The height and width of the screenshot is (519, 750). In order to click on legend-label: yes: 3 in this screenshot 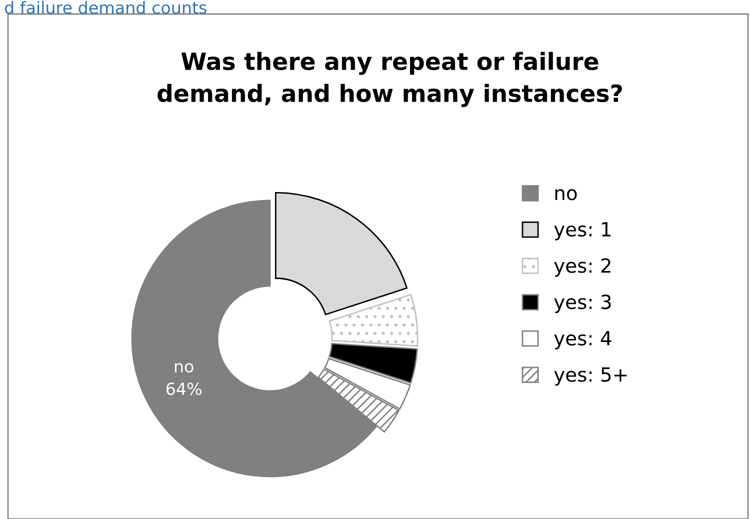, I will do `click(582, 304)`.